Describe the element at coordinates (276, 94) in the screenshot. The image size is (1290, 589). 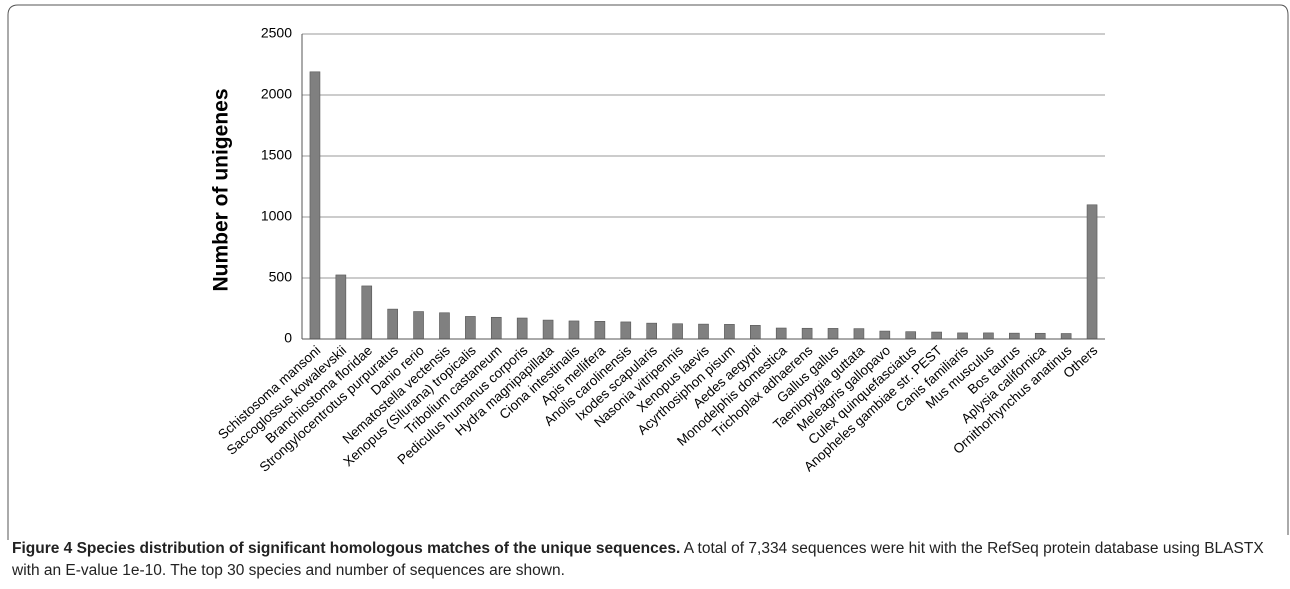
I see `y-tick-label: 2000` at that location.